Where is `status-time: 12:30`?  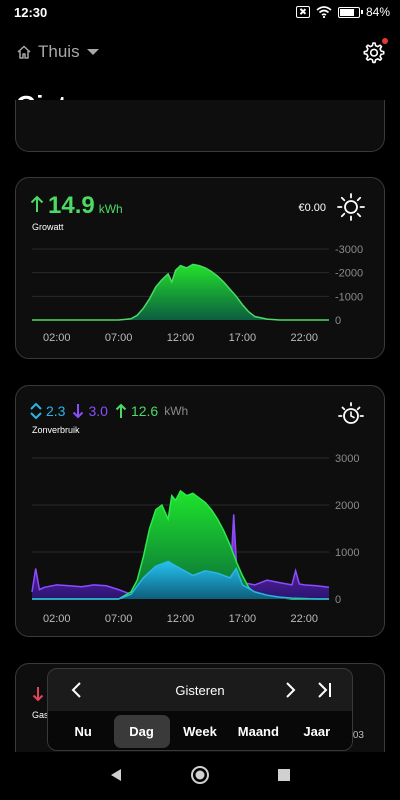
status-time: 12:30 is located at coordinates (31, 12).